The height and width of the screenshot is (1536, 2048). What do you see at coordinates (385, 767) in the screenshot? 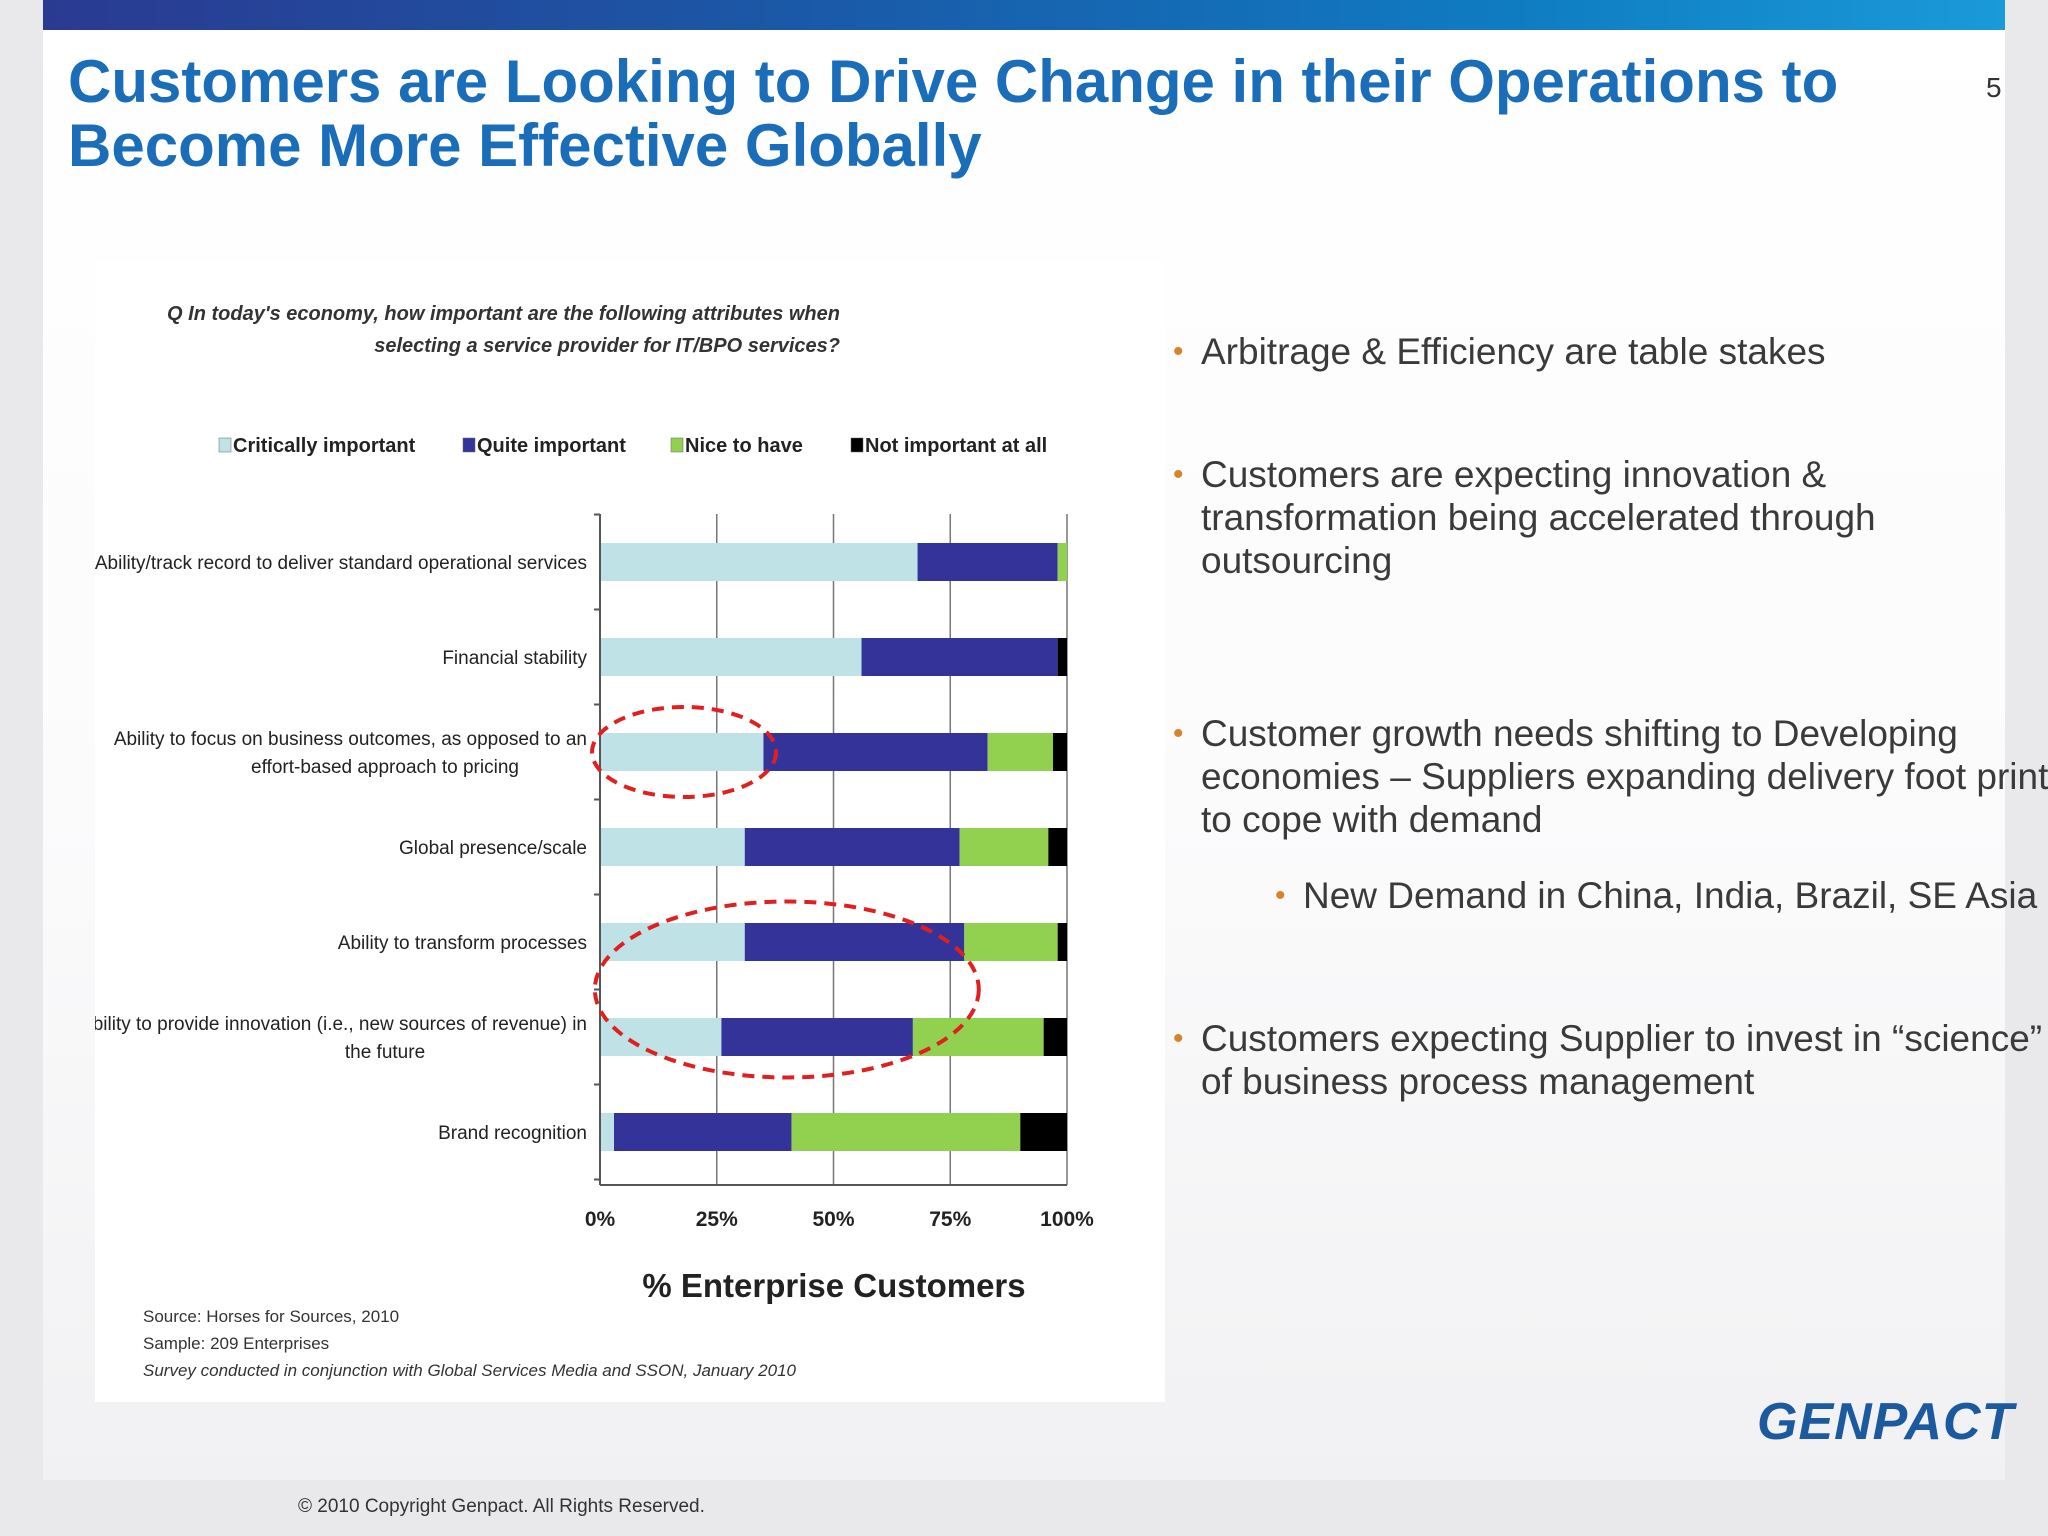
I see `category-label: effort-based approach to pricing` at bounding box center [385, 767].